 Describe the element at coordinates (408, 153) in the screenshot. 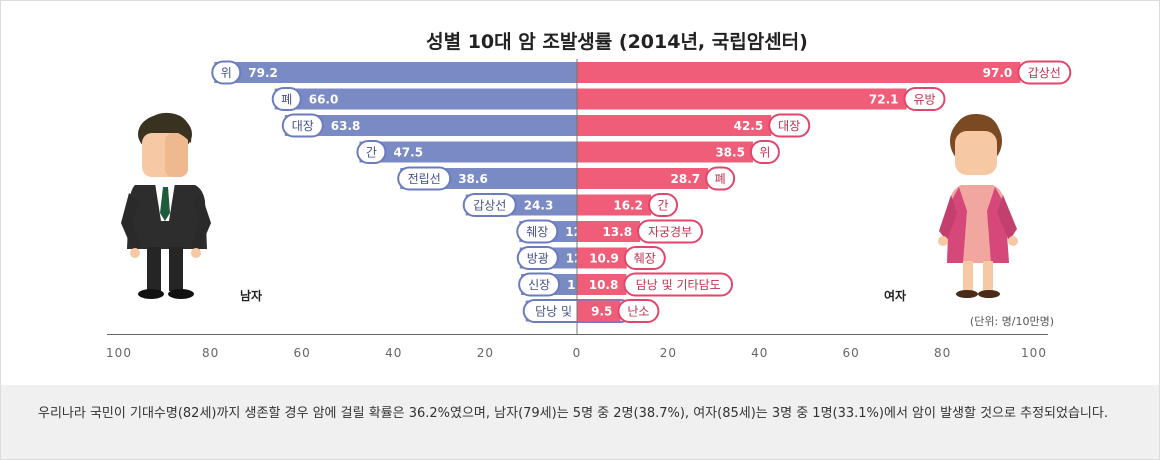

I see `male-value-label: 47.5` at that location.